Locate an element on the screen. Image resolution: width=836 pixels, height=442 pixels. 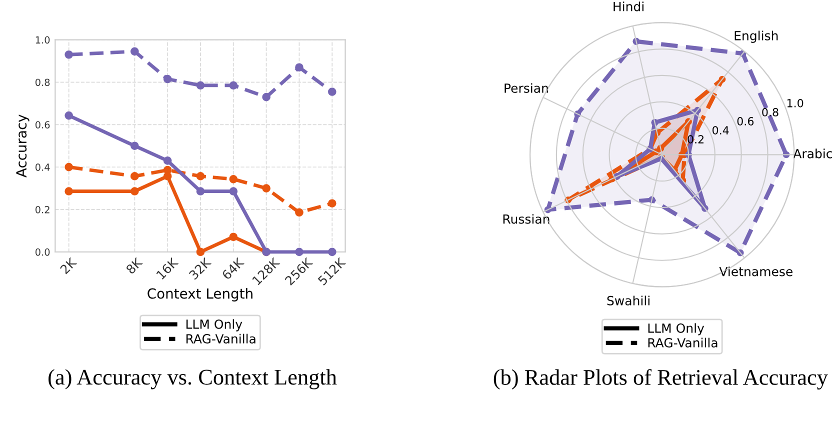
spoke-label: English is located at coordinates (756, 36).